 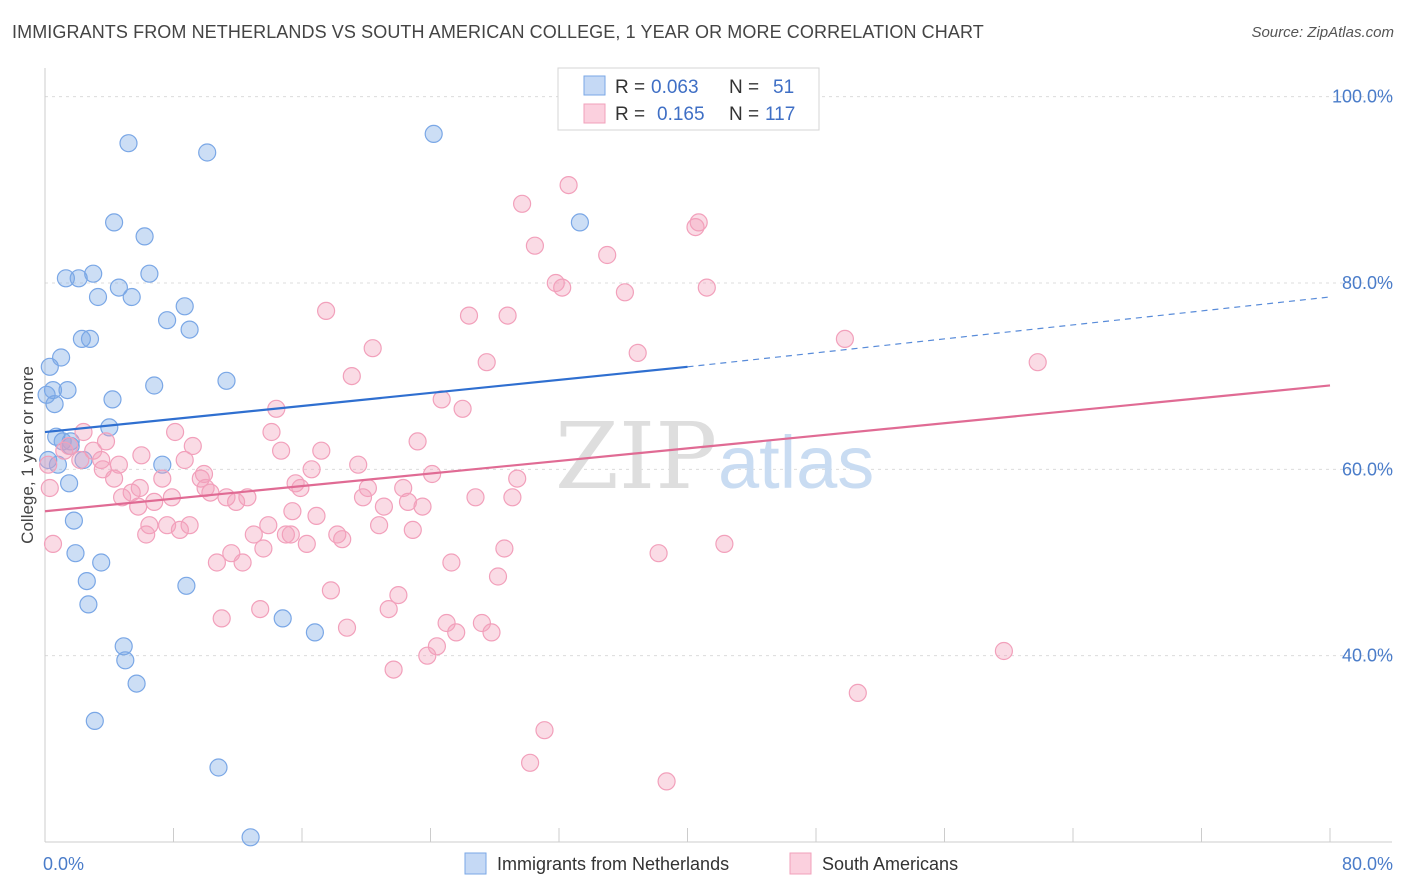 I want to click on y-axis-title: College, 1 year or more, so click(x=27, y=455).